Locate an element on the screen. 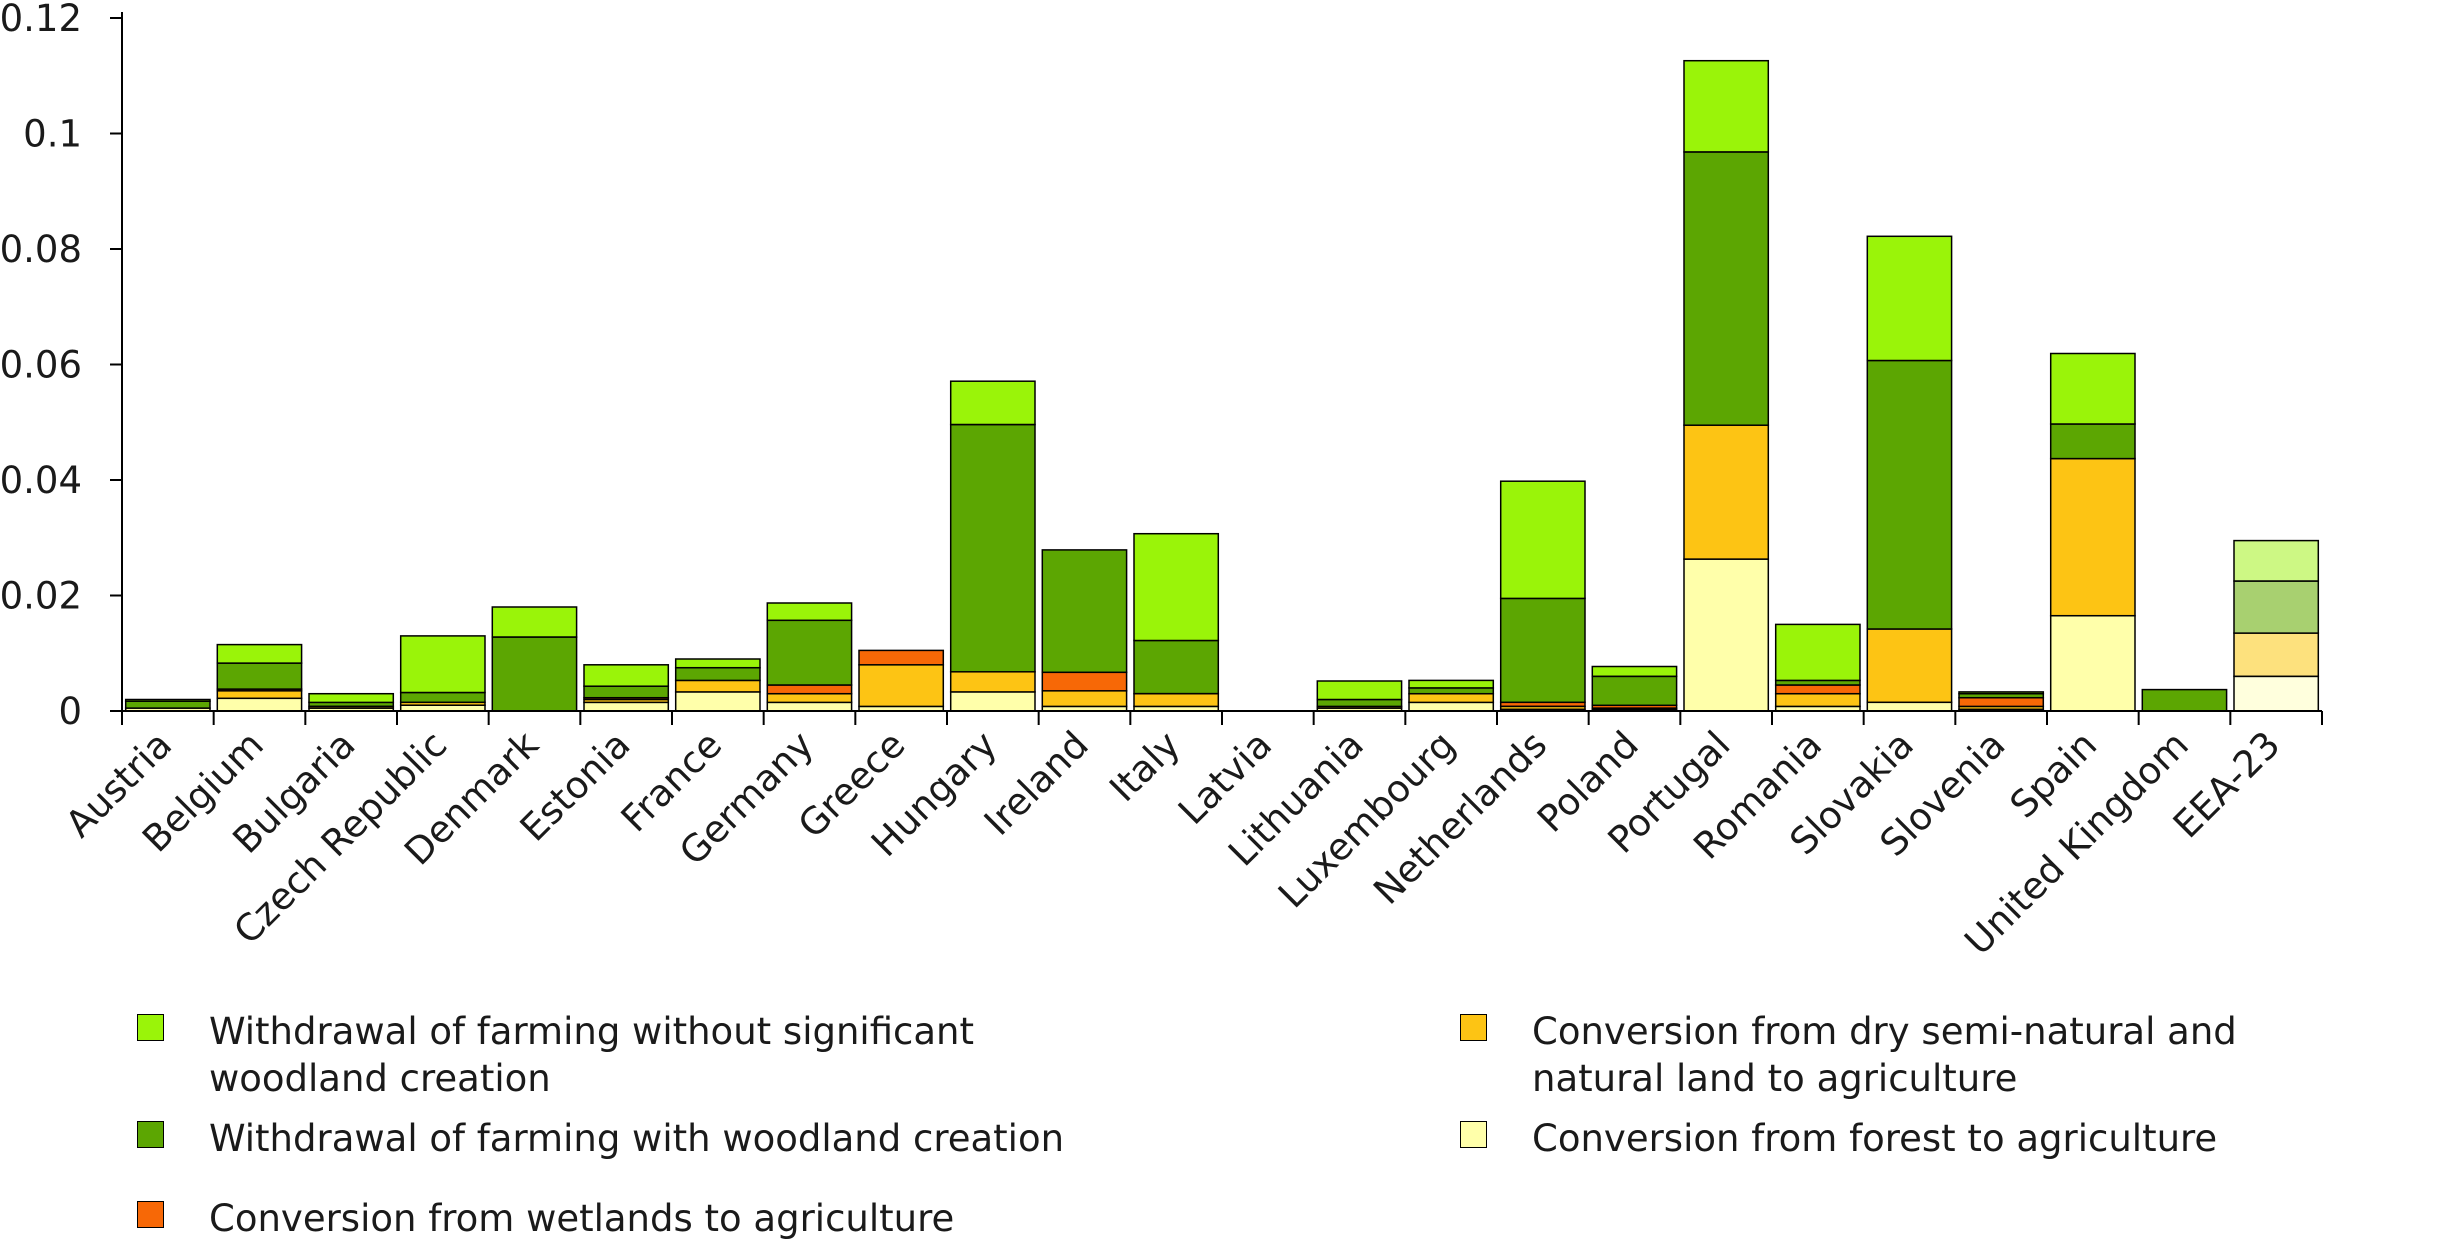 This screenshot has width=2456, height=1242. y-tick-label: 0 is located at coordinates (70, 711).